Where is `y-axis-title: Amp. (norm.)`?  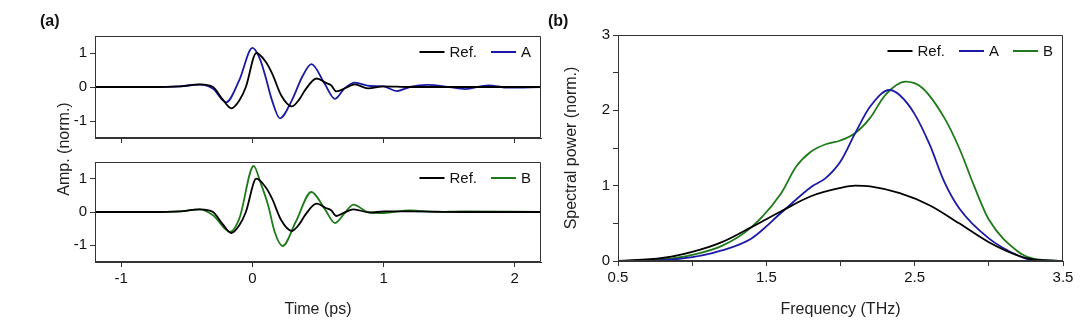 y-axis-title: Amp. (norm.) is located at coordinates (64, 149).